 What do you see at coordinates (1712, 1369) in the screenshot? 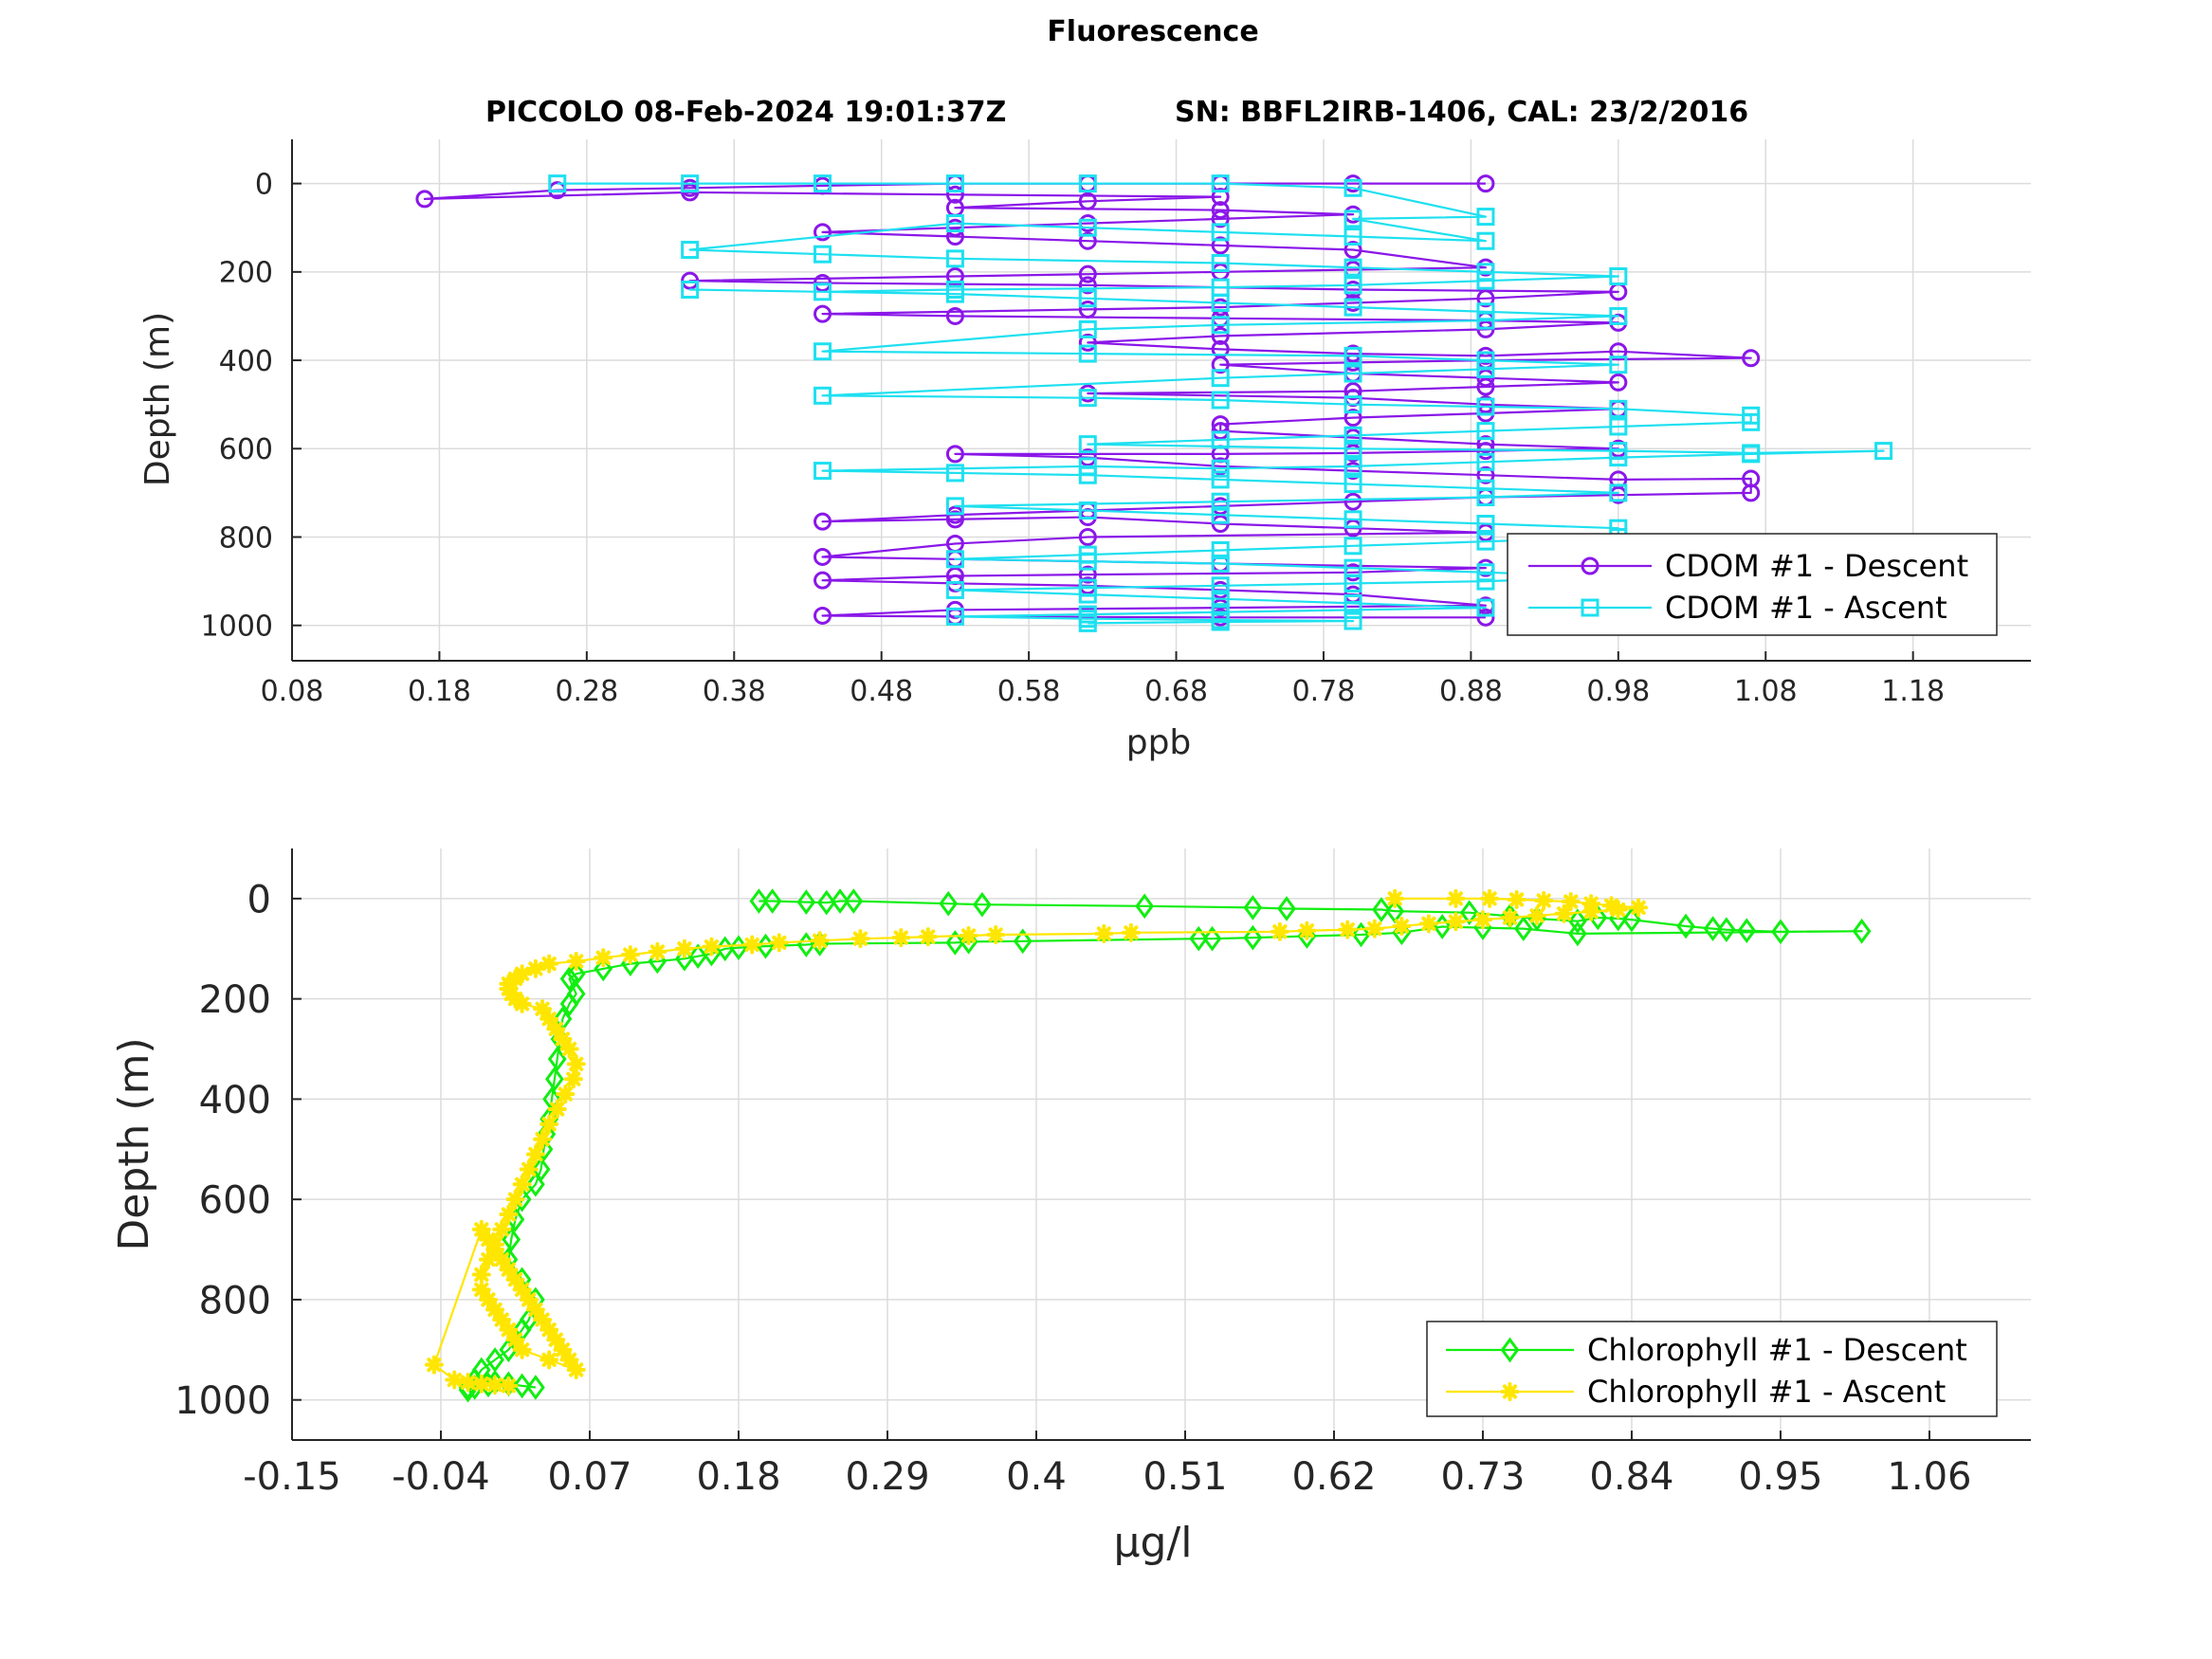
I see `chlorophyll-legend-box` at bounding box center [1712, 1369].